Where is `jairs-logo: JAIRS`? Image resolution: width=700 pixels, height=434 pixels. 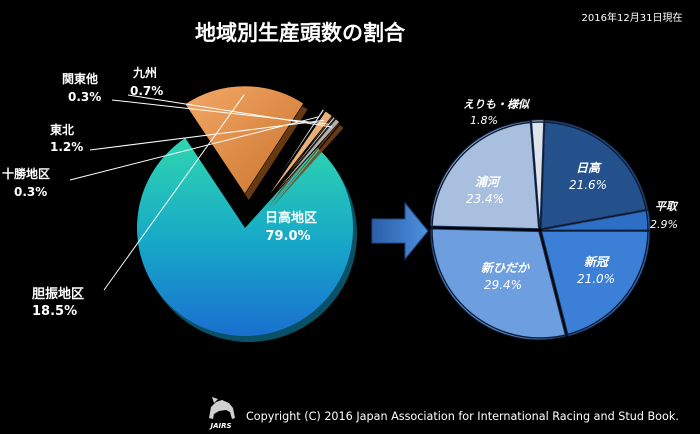
jairs-logo: JAIRS is located at coordinates (221, 413).